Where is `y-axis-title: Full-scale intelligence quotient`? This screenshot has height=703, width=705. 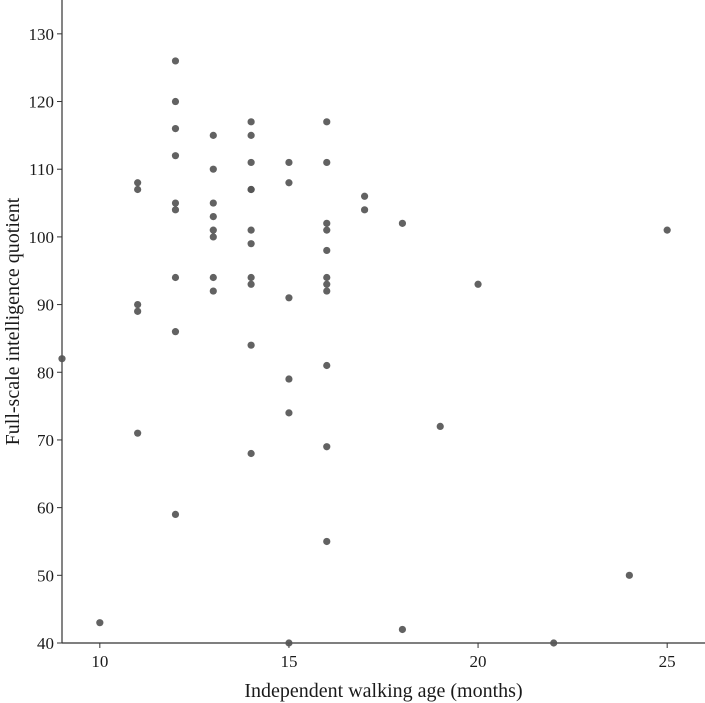
y-axis-title: Full-scale intelligence quotient is located at coordinates (13, 321).